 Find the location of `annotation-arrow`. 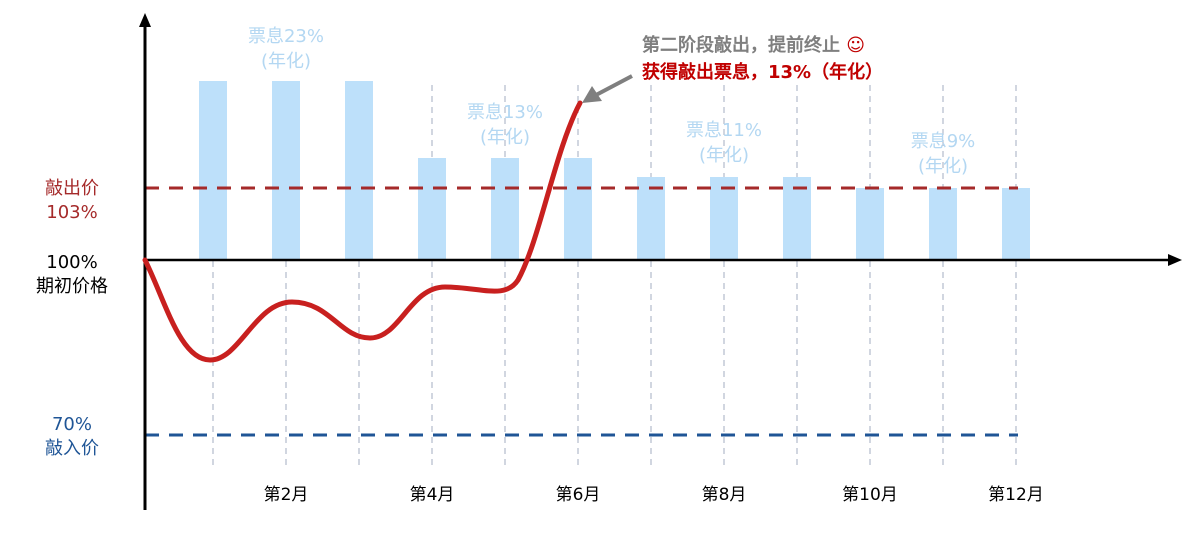

annotation-arrow is located at coordinates (614, 85).